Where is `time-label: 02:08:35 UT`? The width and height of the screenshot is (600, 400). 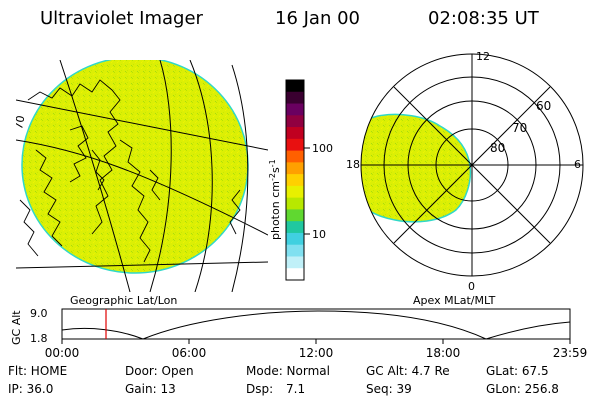
time-label: 02:08:35 UT is located at coordinates (484, 18).